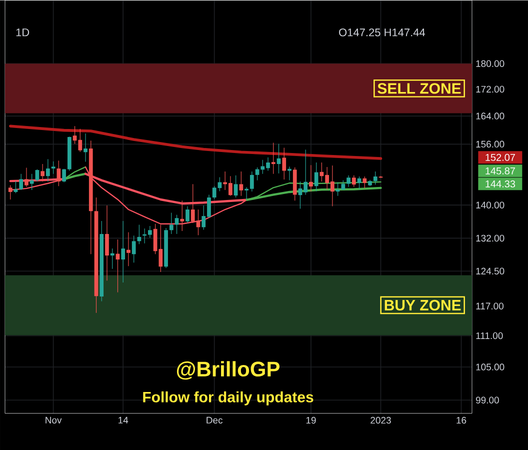  I want to click on text: 152.07, so click(500, 157).